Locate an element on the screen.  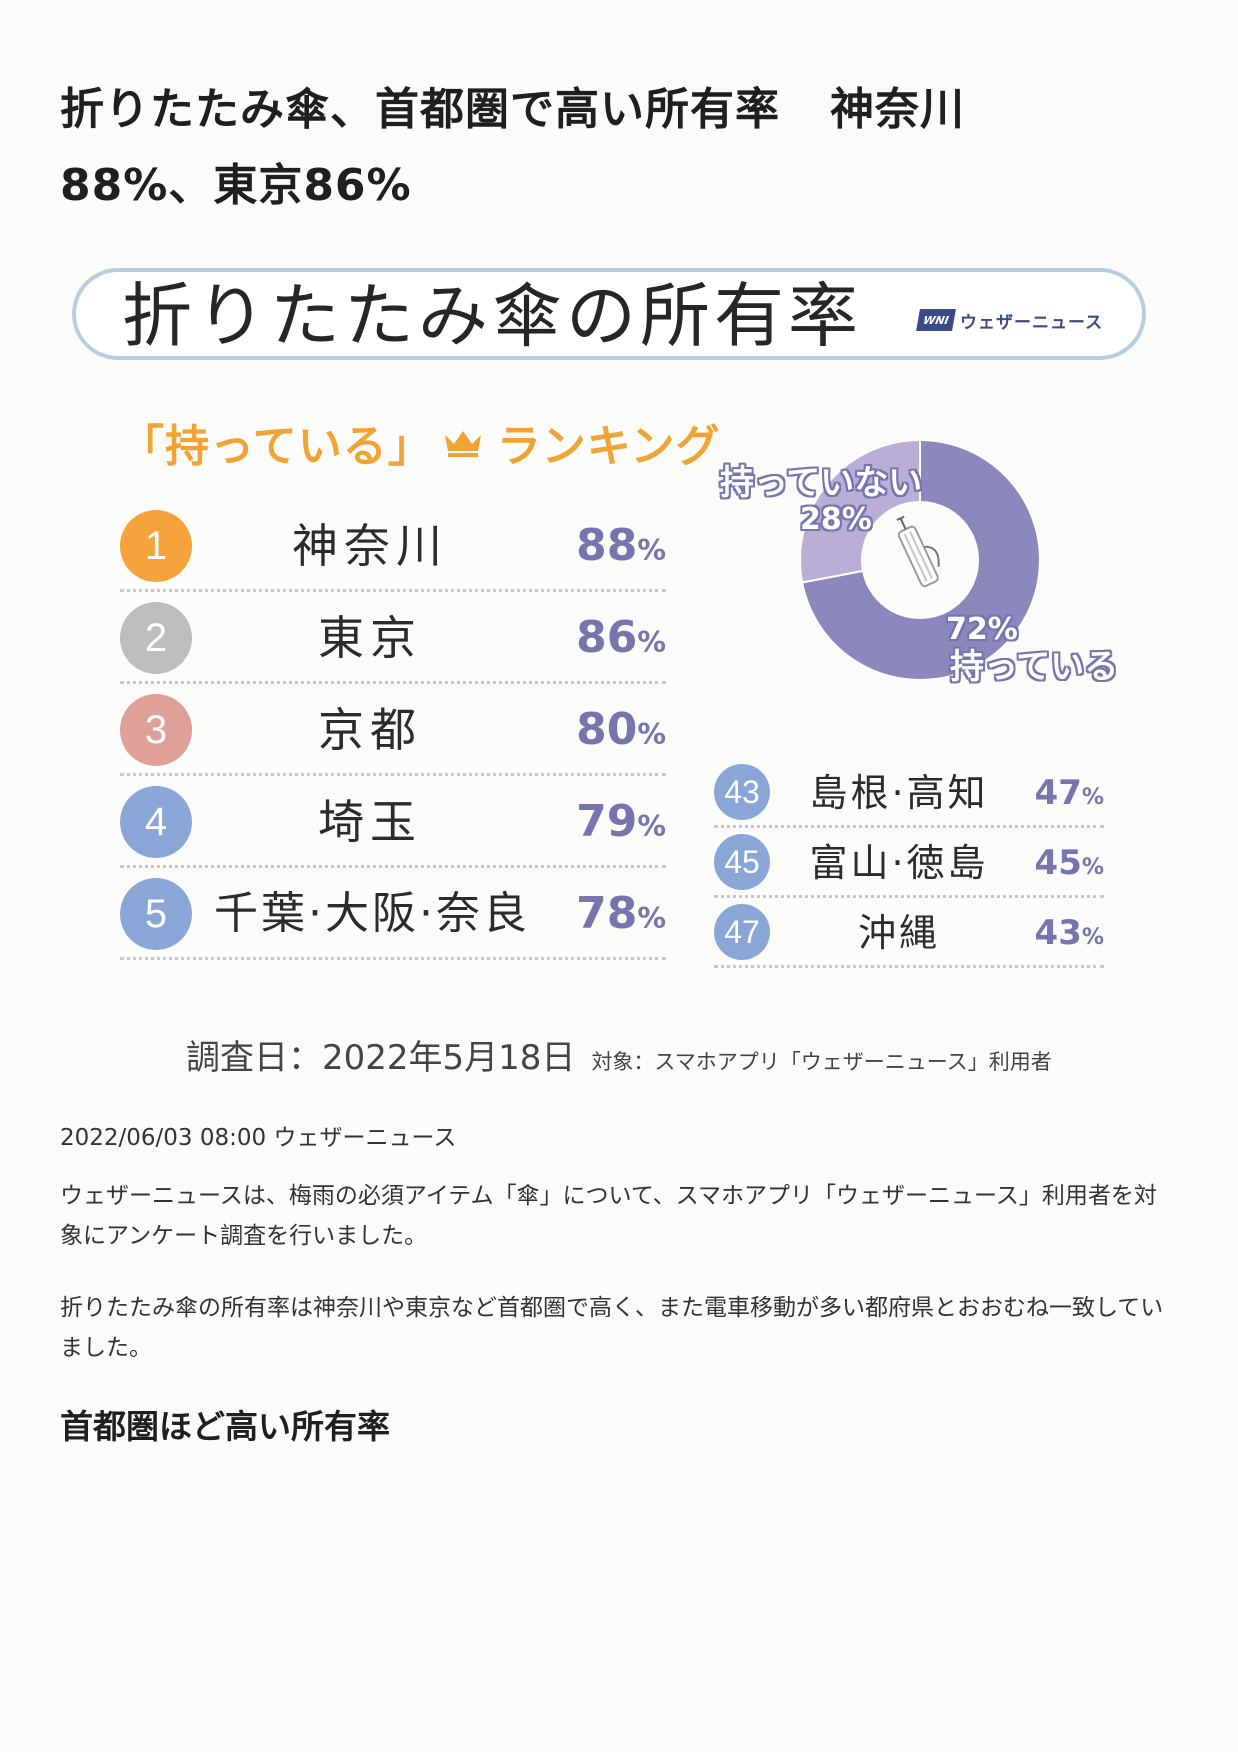
ownership-percent: 43% is located at coordinates (1069, 935).